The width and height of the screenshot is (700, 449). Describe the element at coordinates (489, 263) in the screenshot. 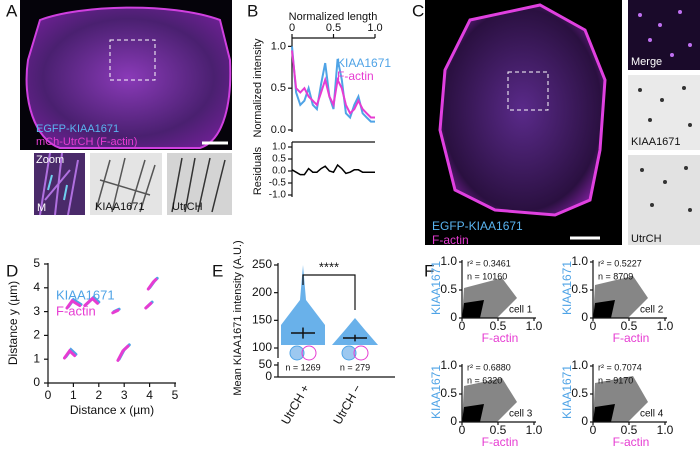

I see `r2-label: r² = 0.3461` at that location.